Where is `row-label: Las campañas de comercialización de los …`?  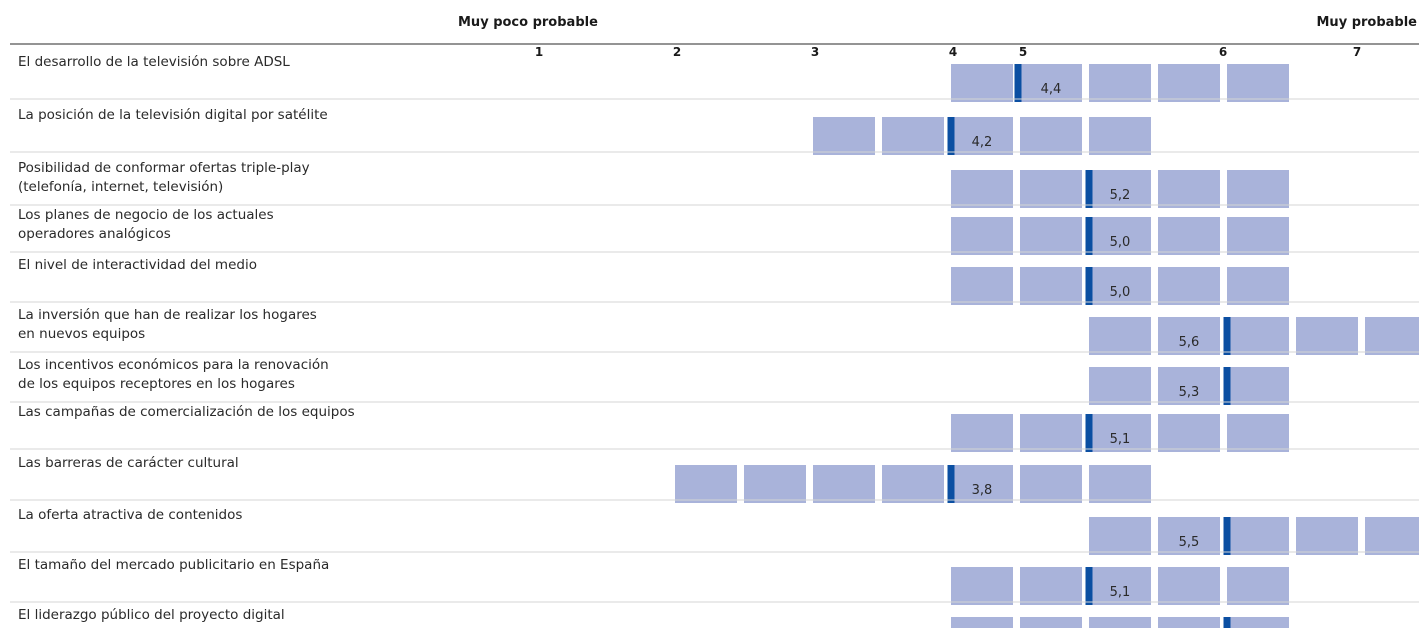
row-label: Las campañas de comercialización de los … is located at coordinates (186, 412).